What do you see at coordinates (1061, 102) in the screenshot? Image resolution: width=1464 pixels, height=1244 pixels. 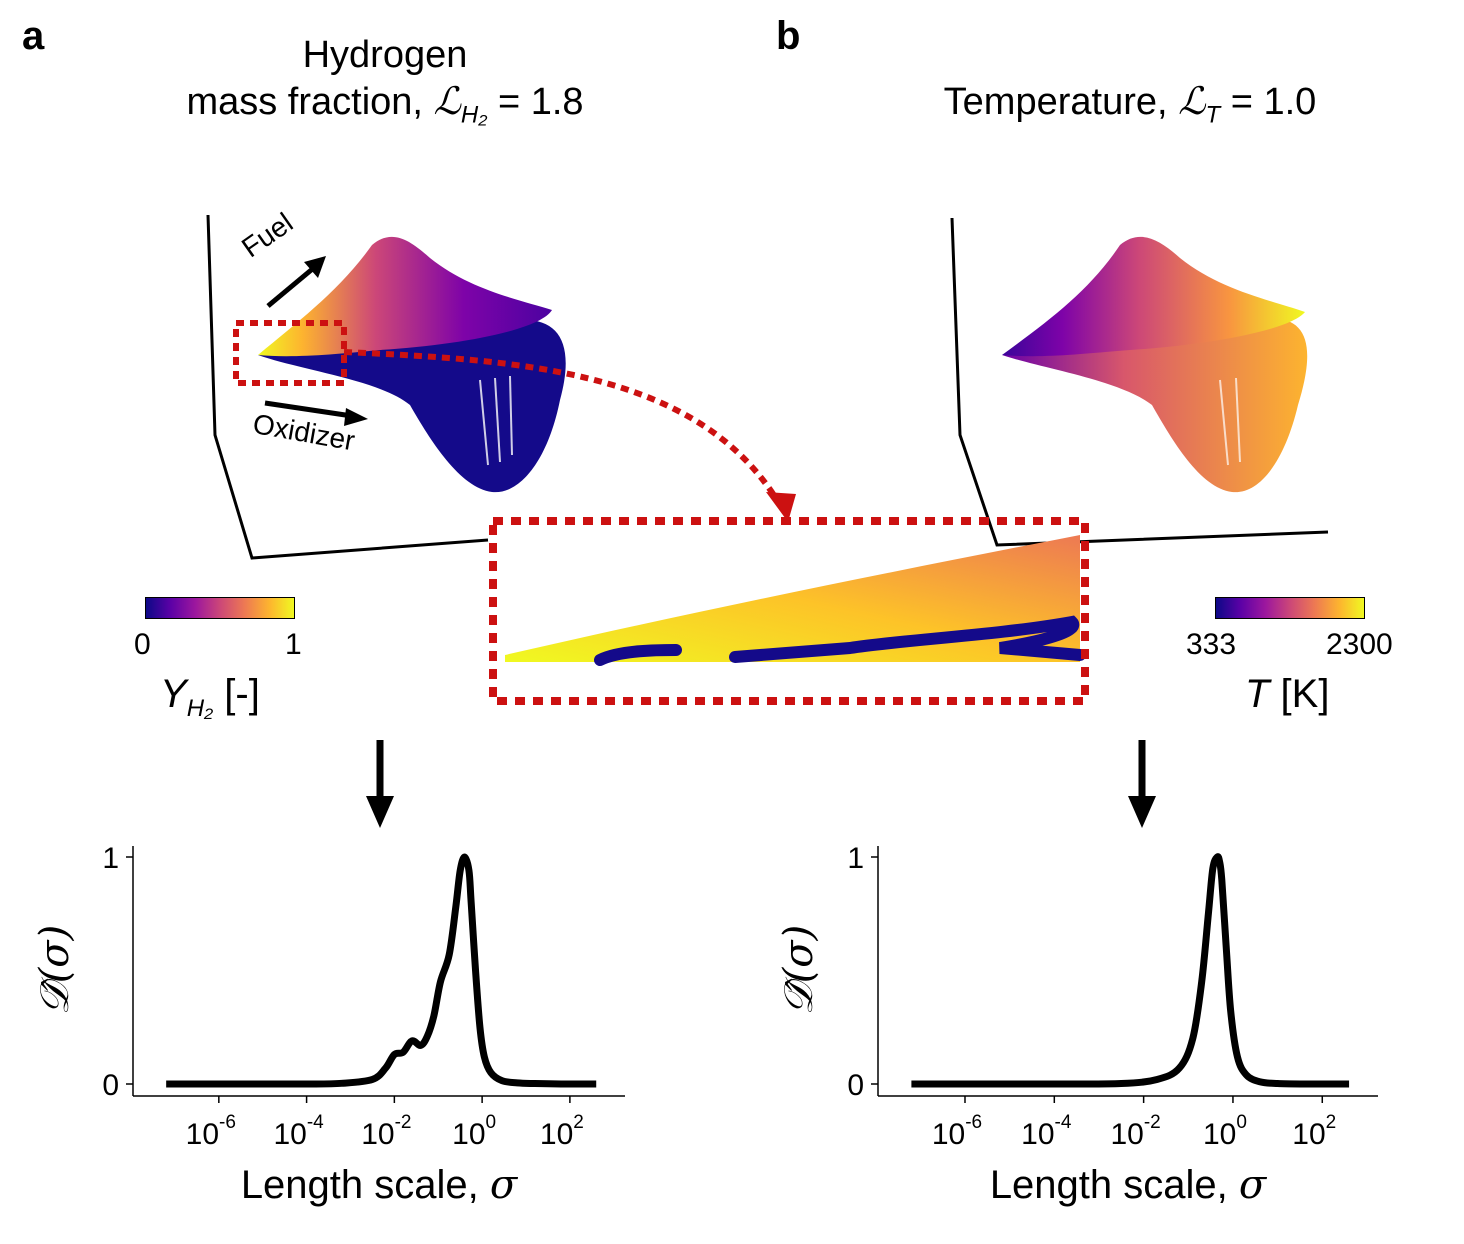 I see `panel-b-title-prefix: Temperature,` at bounding box center [1061, 102].